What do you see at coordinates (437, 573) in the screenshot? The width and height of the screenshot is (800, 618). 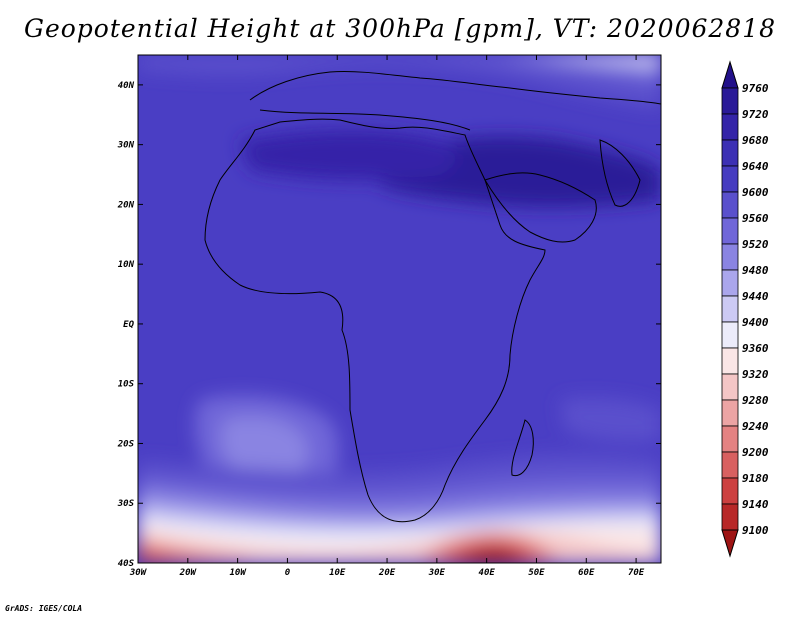 I see `lon-label: 30E` at bounding box center [437, 573].